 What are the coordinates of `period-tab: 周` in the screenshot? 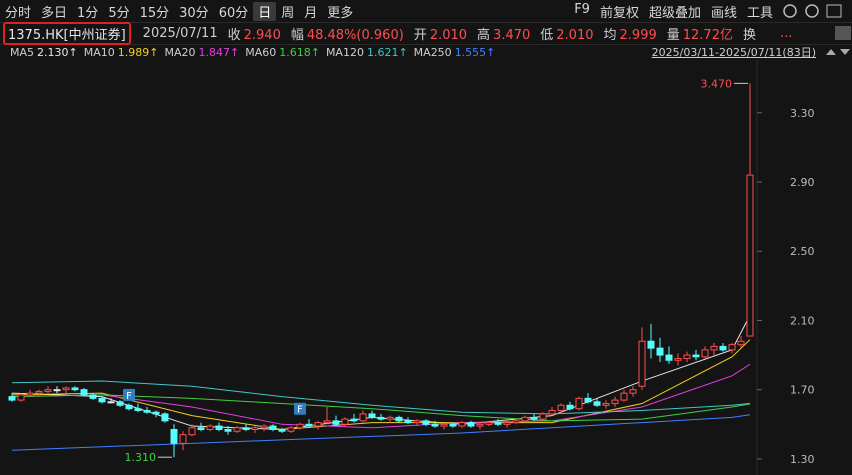 It's located at (288, 13).